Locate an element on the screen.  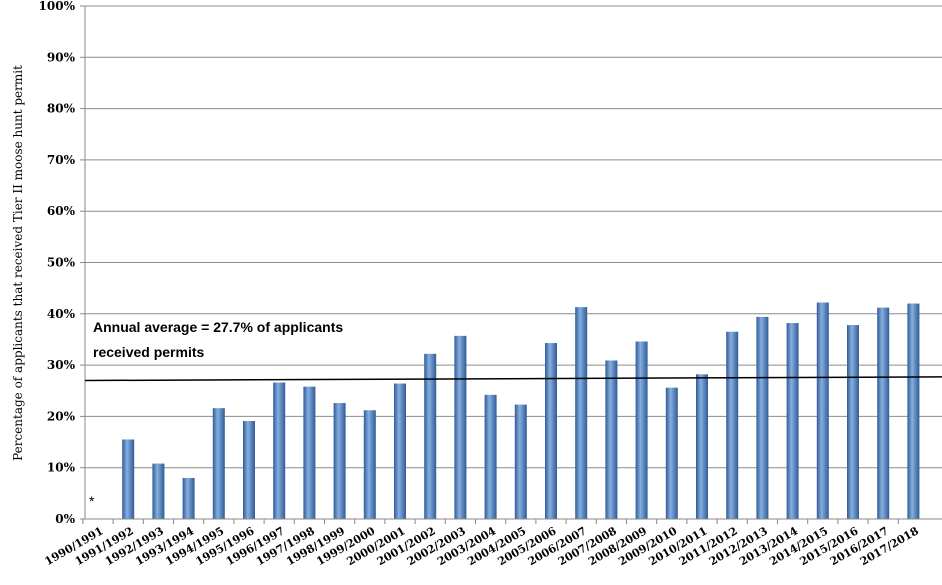
y-tick-label: 40% is located at coordinates (61, 314).